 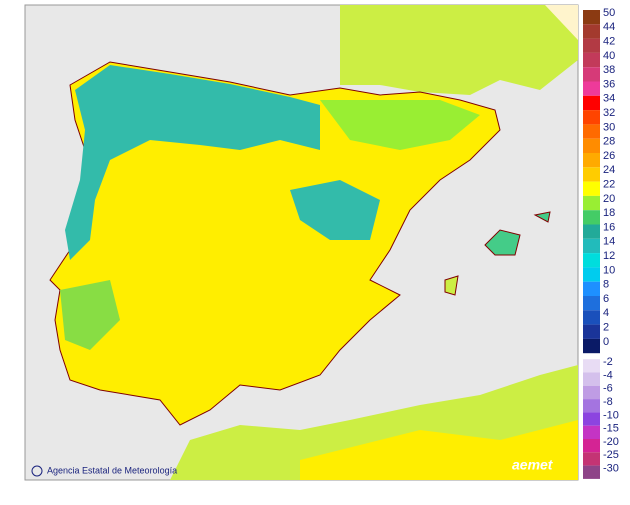 What do you see at coordinates (459, 50) in the screenshot?
I see `france` at bounding box center [459, 50].